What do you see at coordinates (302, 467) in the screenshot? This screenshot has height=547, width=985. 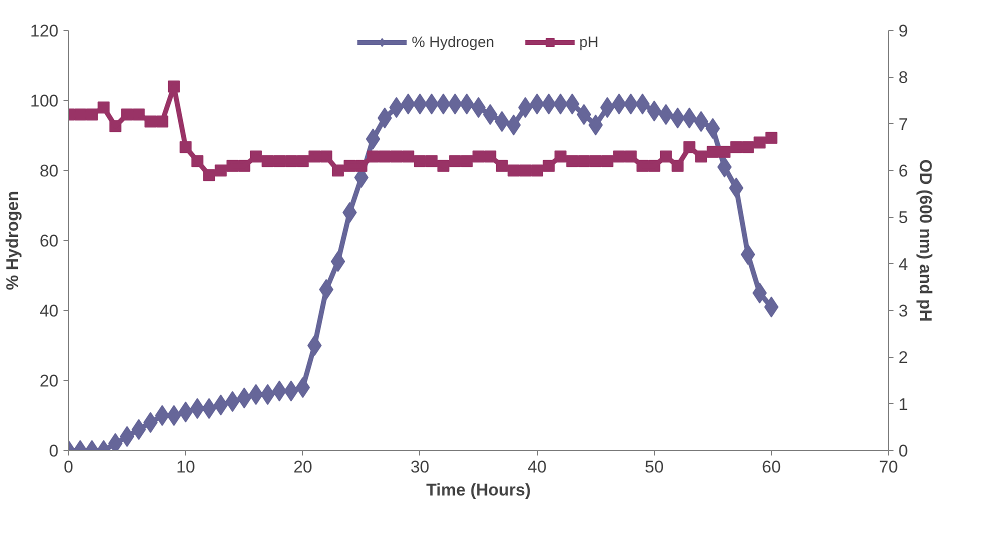 I see `x-tick-label: 20` at bounding box center [302, 467].